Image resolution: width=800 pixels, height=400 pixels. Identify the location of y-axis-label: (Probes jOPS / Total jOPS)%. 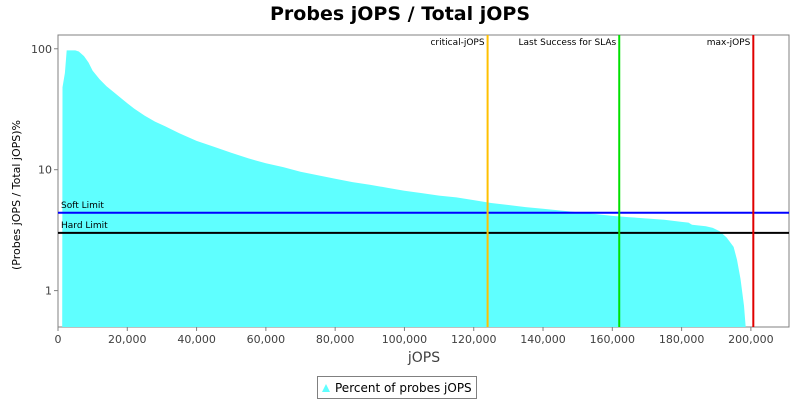
(16, 195).